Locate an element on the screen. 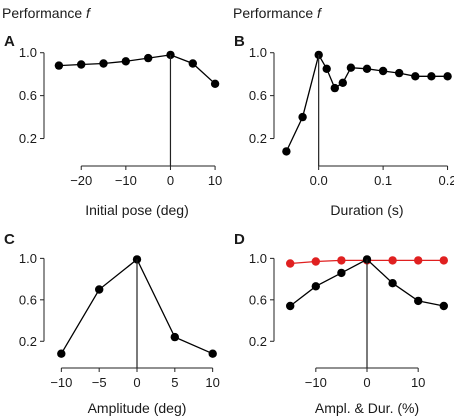  header-right: Performance f is located at coordinates (278, 13).